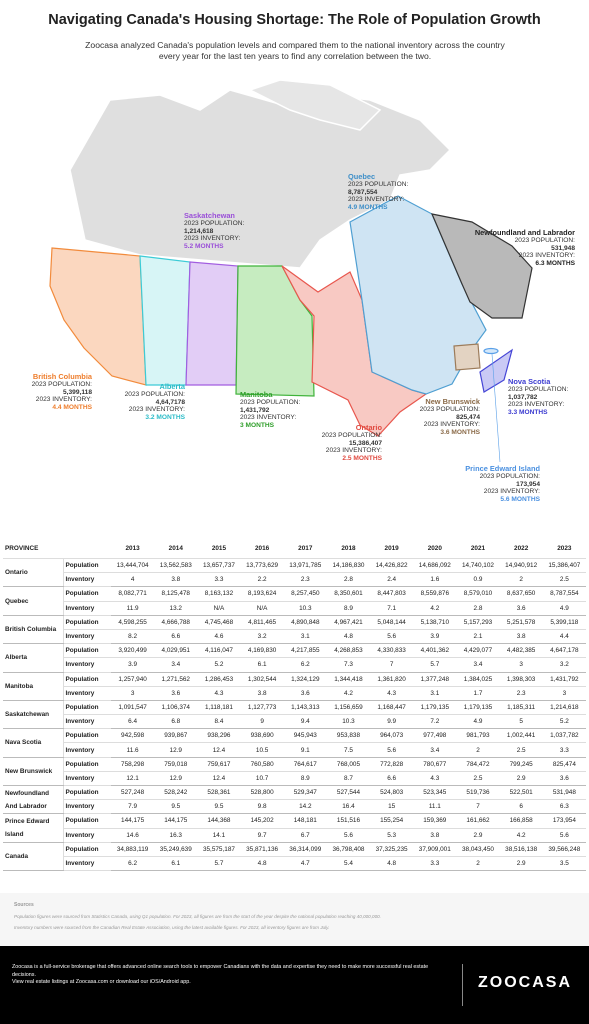 The width and height of the screenshot is (589, 1024). I want to click on table-row: Inventory 6.4 6.8 8.4 9 9.4 10.3 9.9 7.2 4.9 5 5.2, so click(294, 722).